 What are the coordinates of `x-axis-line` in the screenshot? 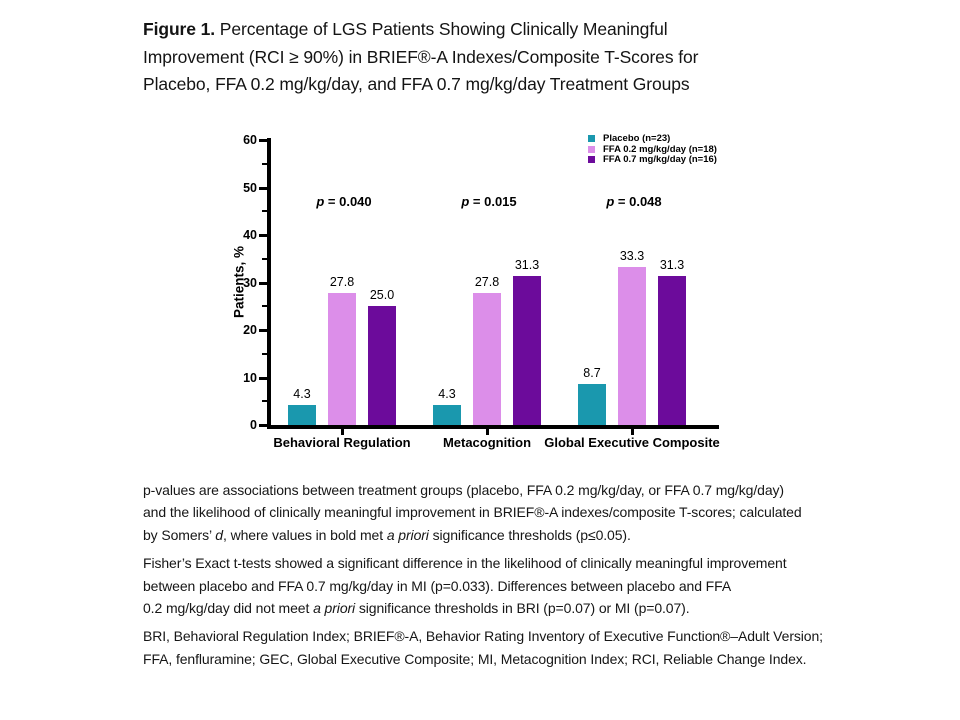 It's located at (493, 427).